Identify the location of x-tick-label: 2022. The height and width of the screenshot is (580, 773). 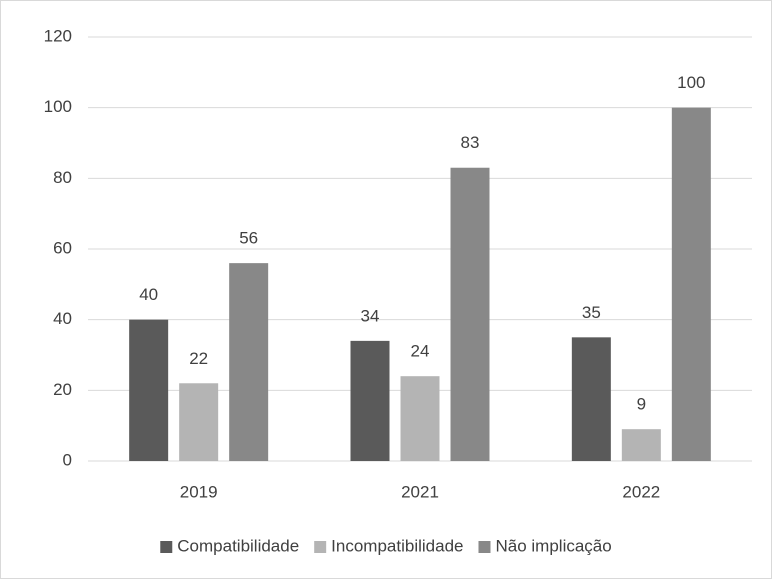
(641, 491).